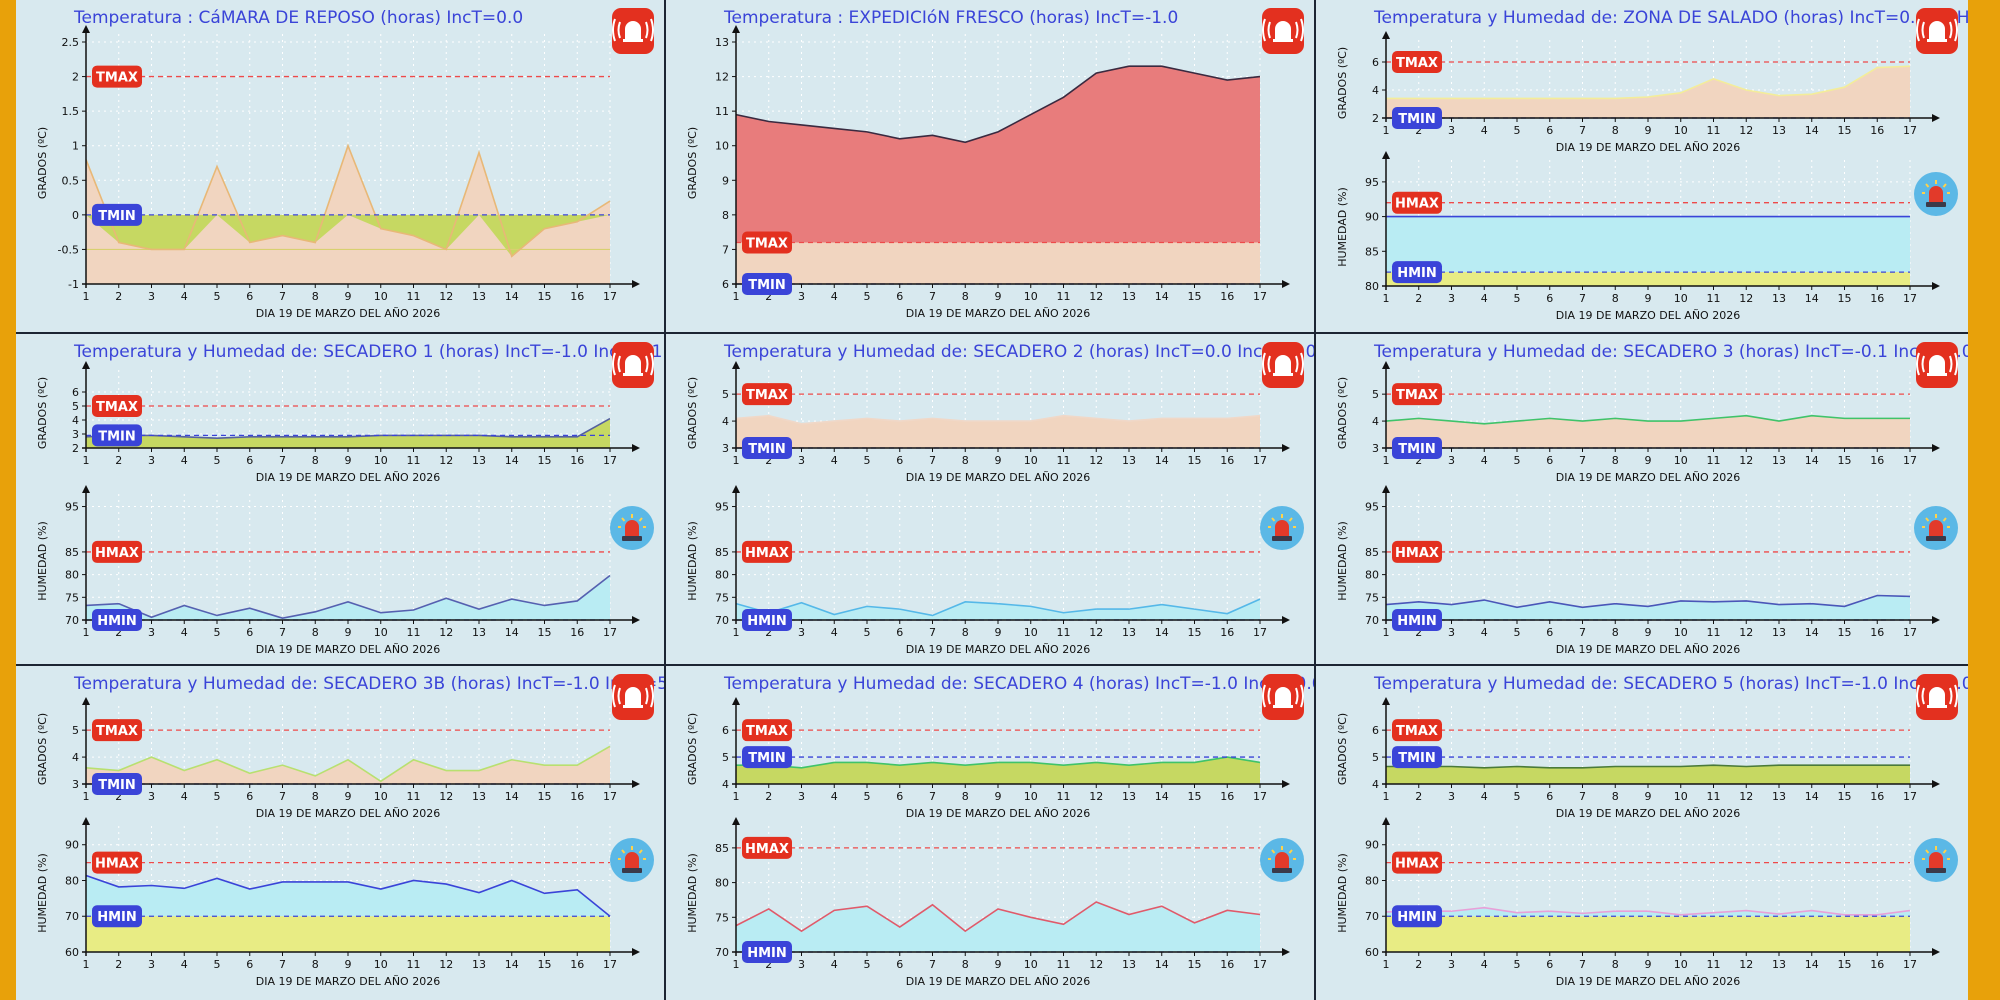 The height and width of the screenshot is (1000, 2000). Describe the element at coordinates (1386, 130) in the screenshot. I see `panel-salado-c0-xtick-label: 1` at that location.